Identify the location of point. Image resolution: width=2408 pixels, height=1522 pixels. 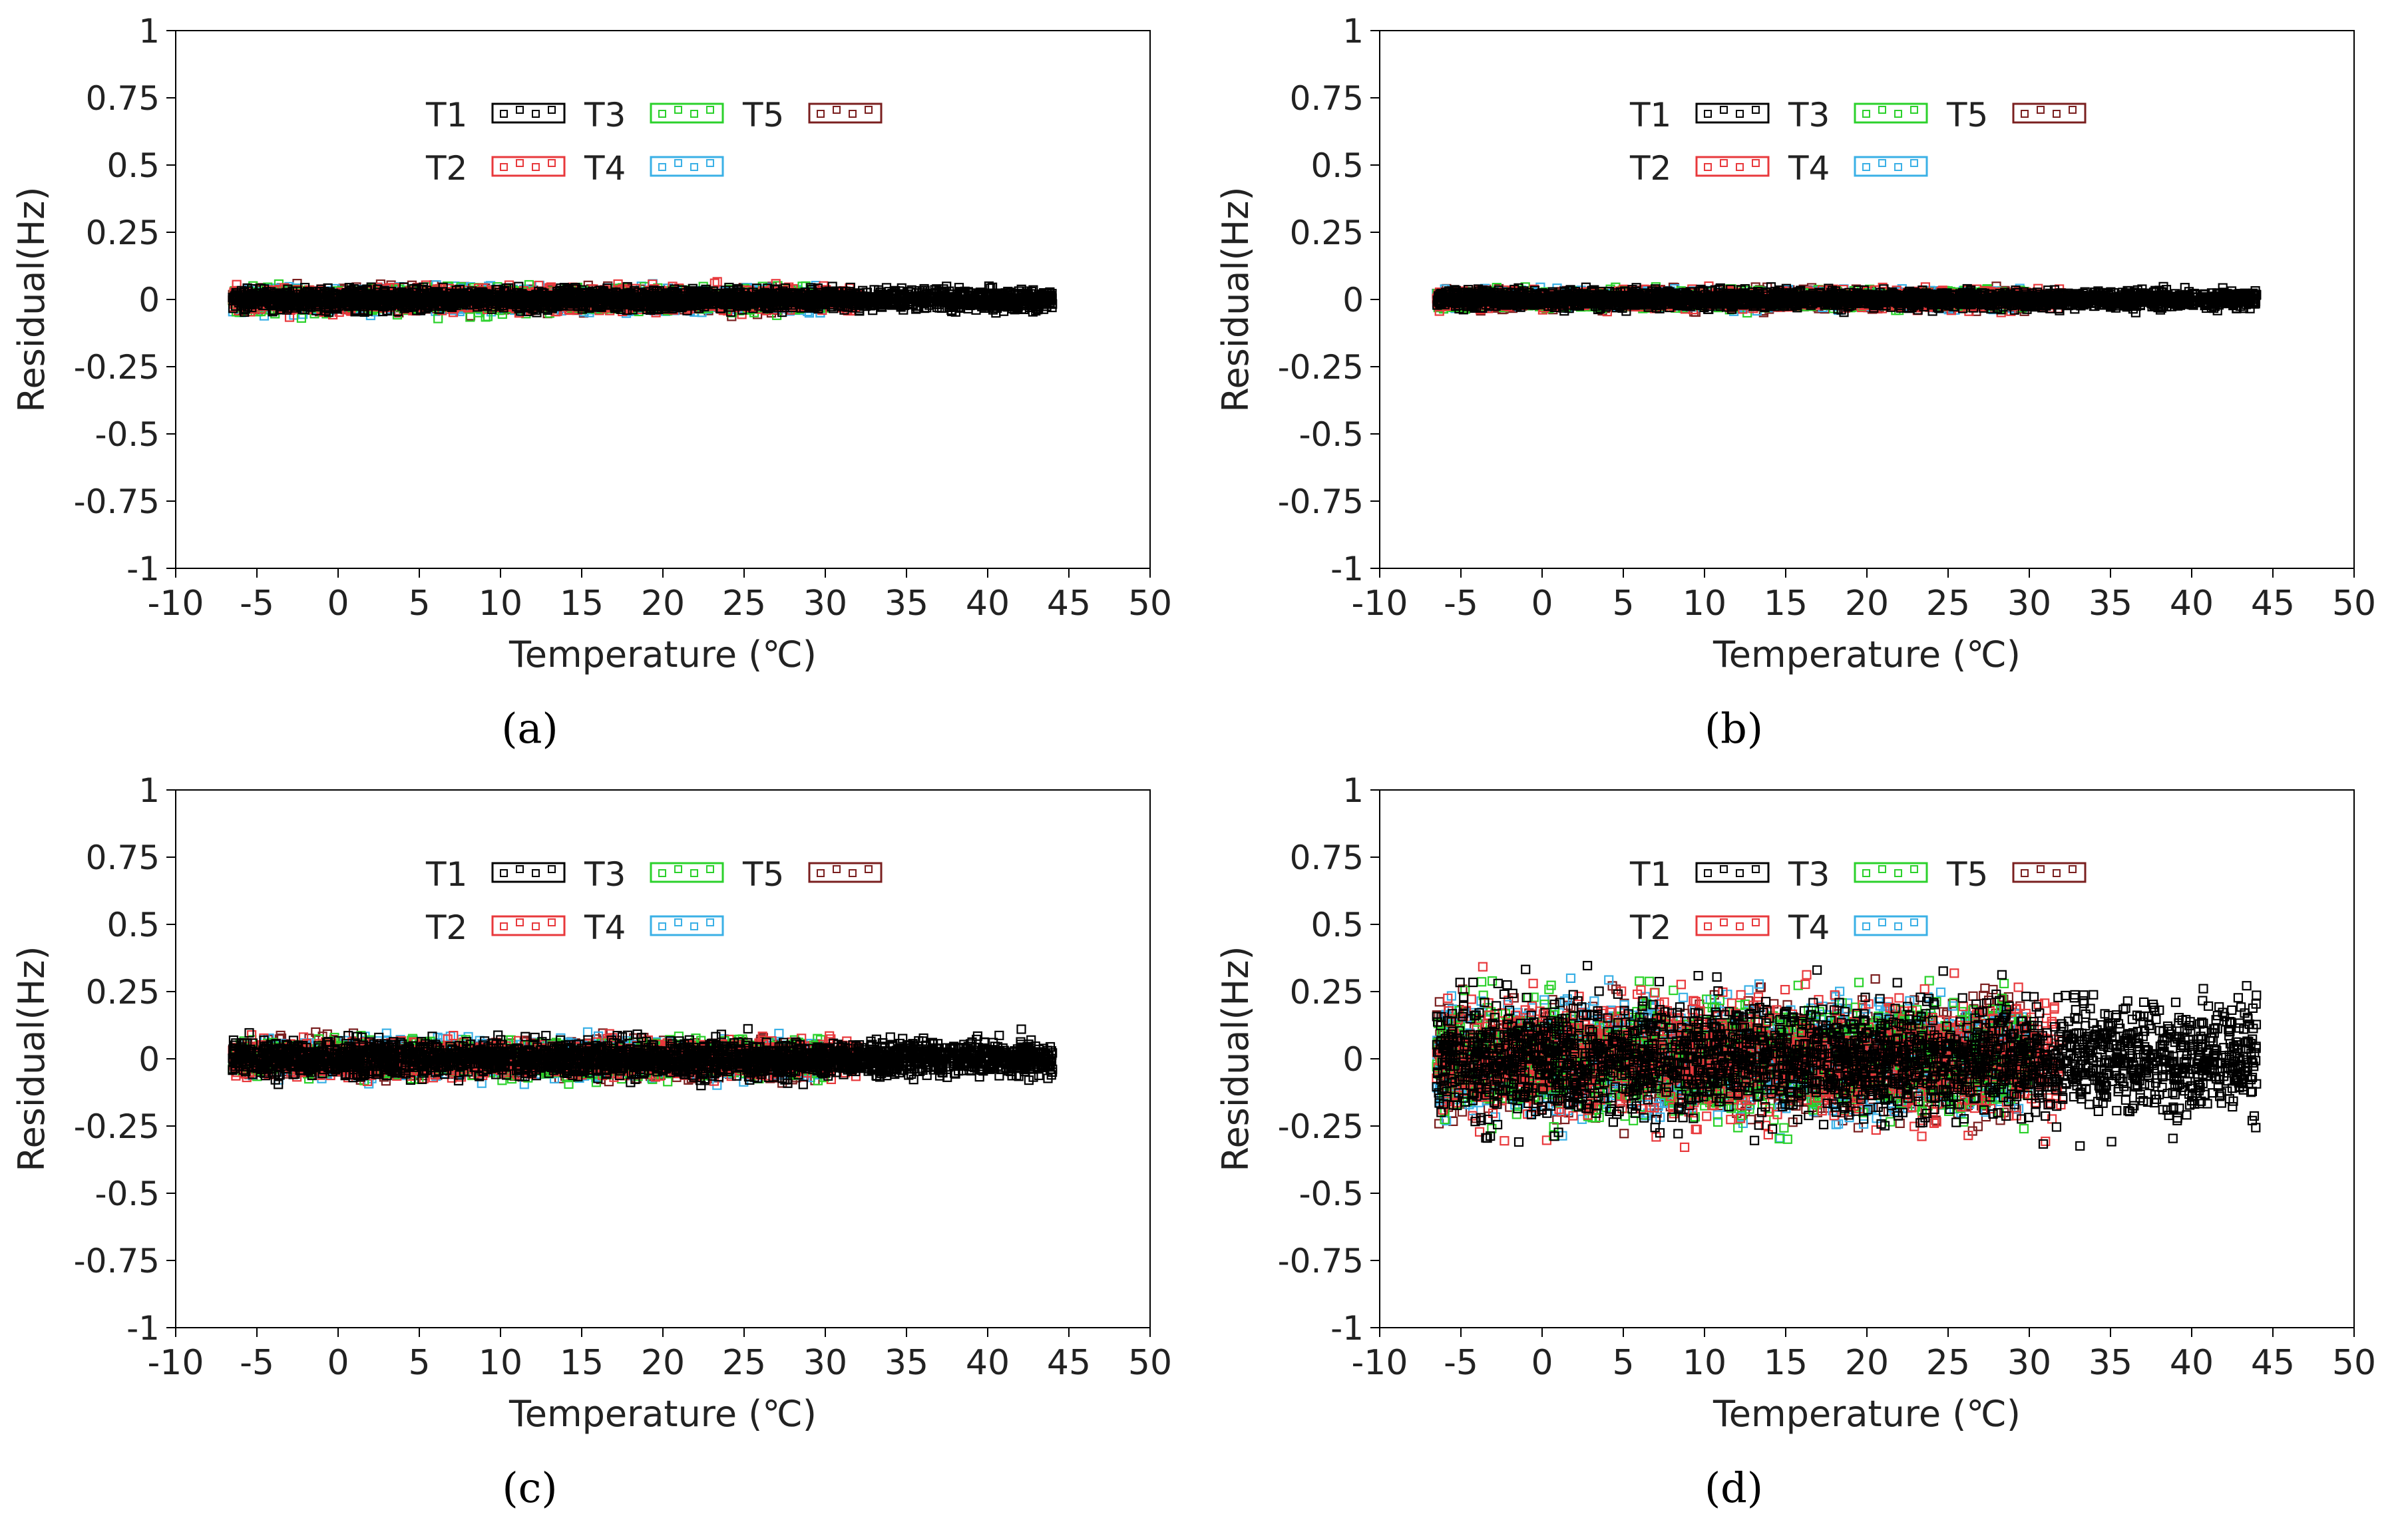
(717, 282).